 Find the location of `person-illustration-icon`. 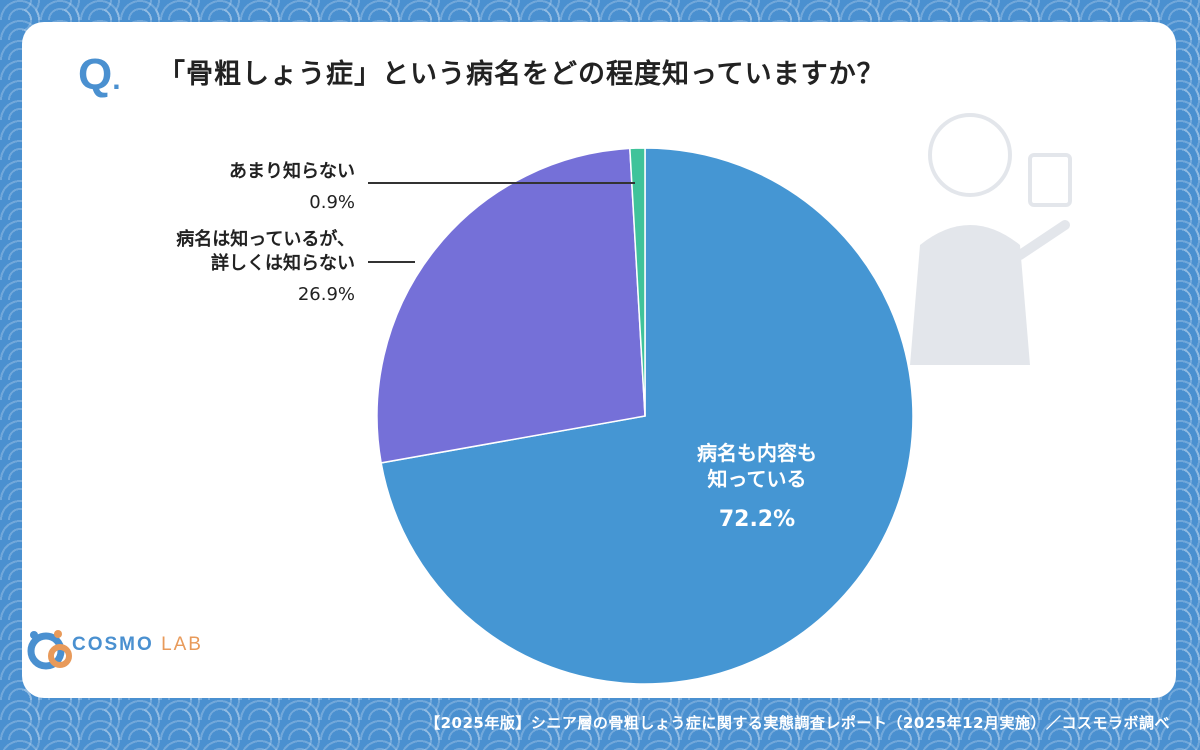

person-illustration-icon is located at coordinates (991, 239).